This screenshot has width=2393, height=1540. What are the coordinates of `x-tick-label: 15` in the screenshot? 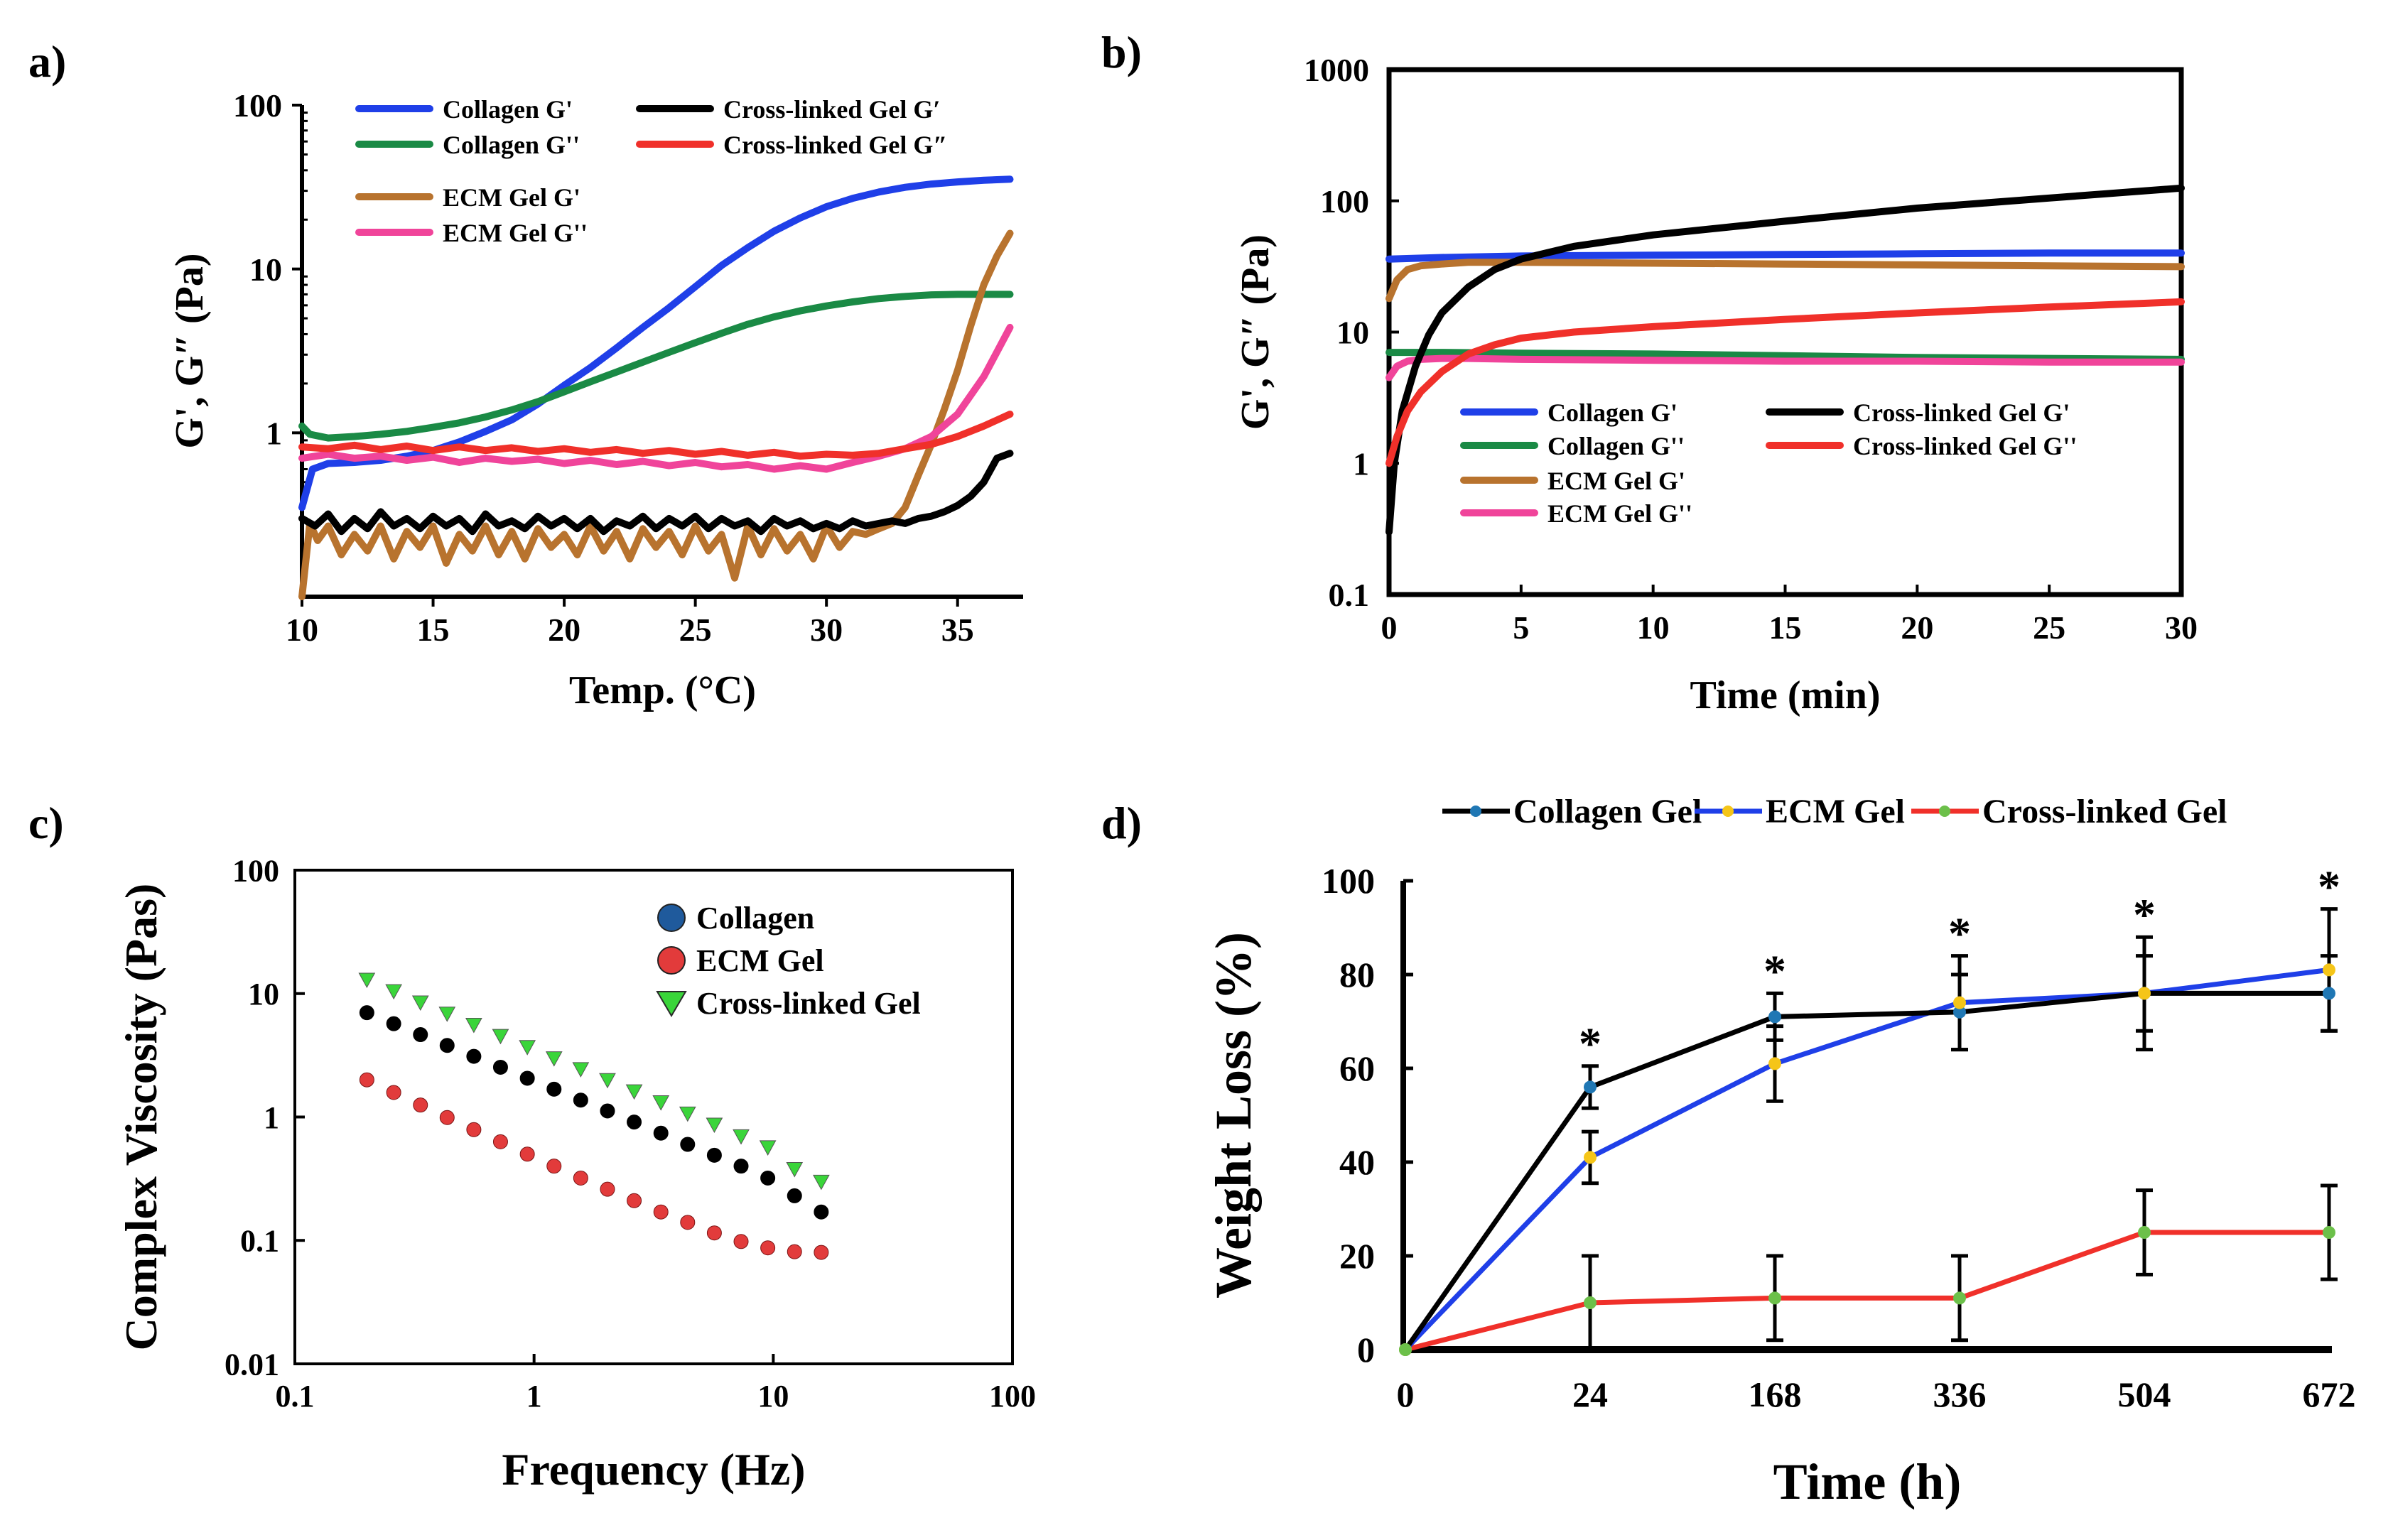 It's located at (1785, 628).